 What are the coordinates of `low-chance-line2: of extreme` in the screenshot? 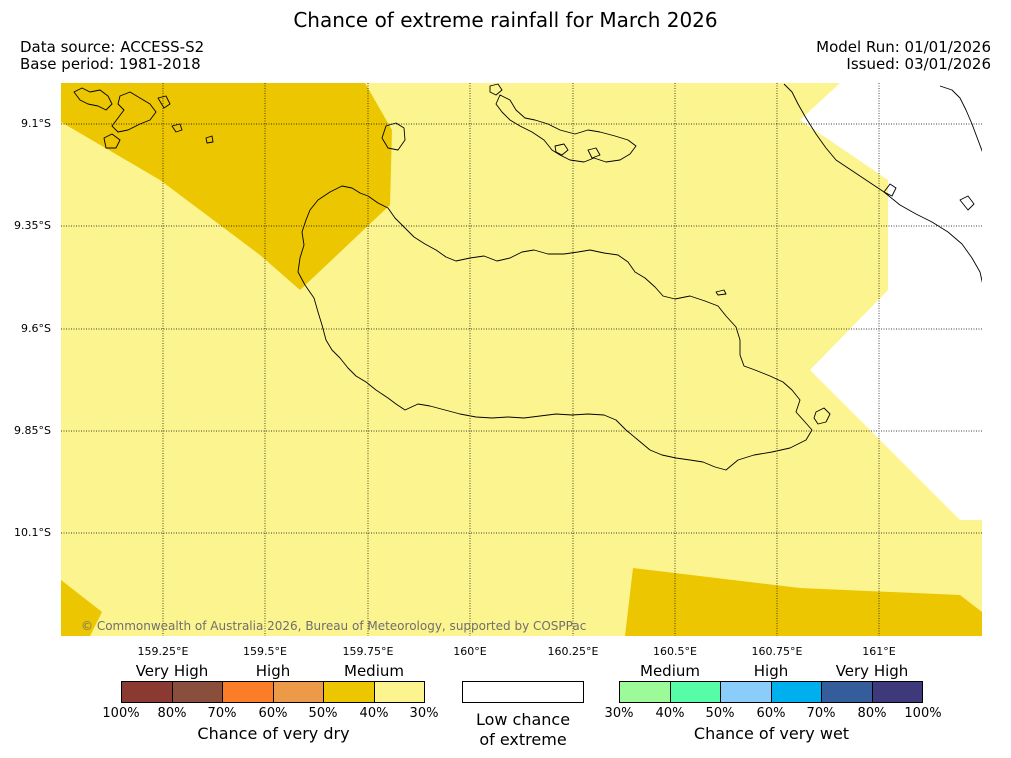 It's located at (523, 739).